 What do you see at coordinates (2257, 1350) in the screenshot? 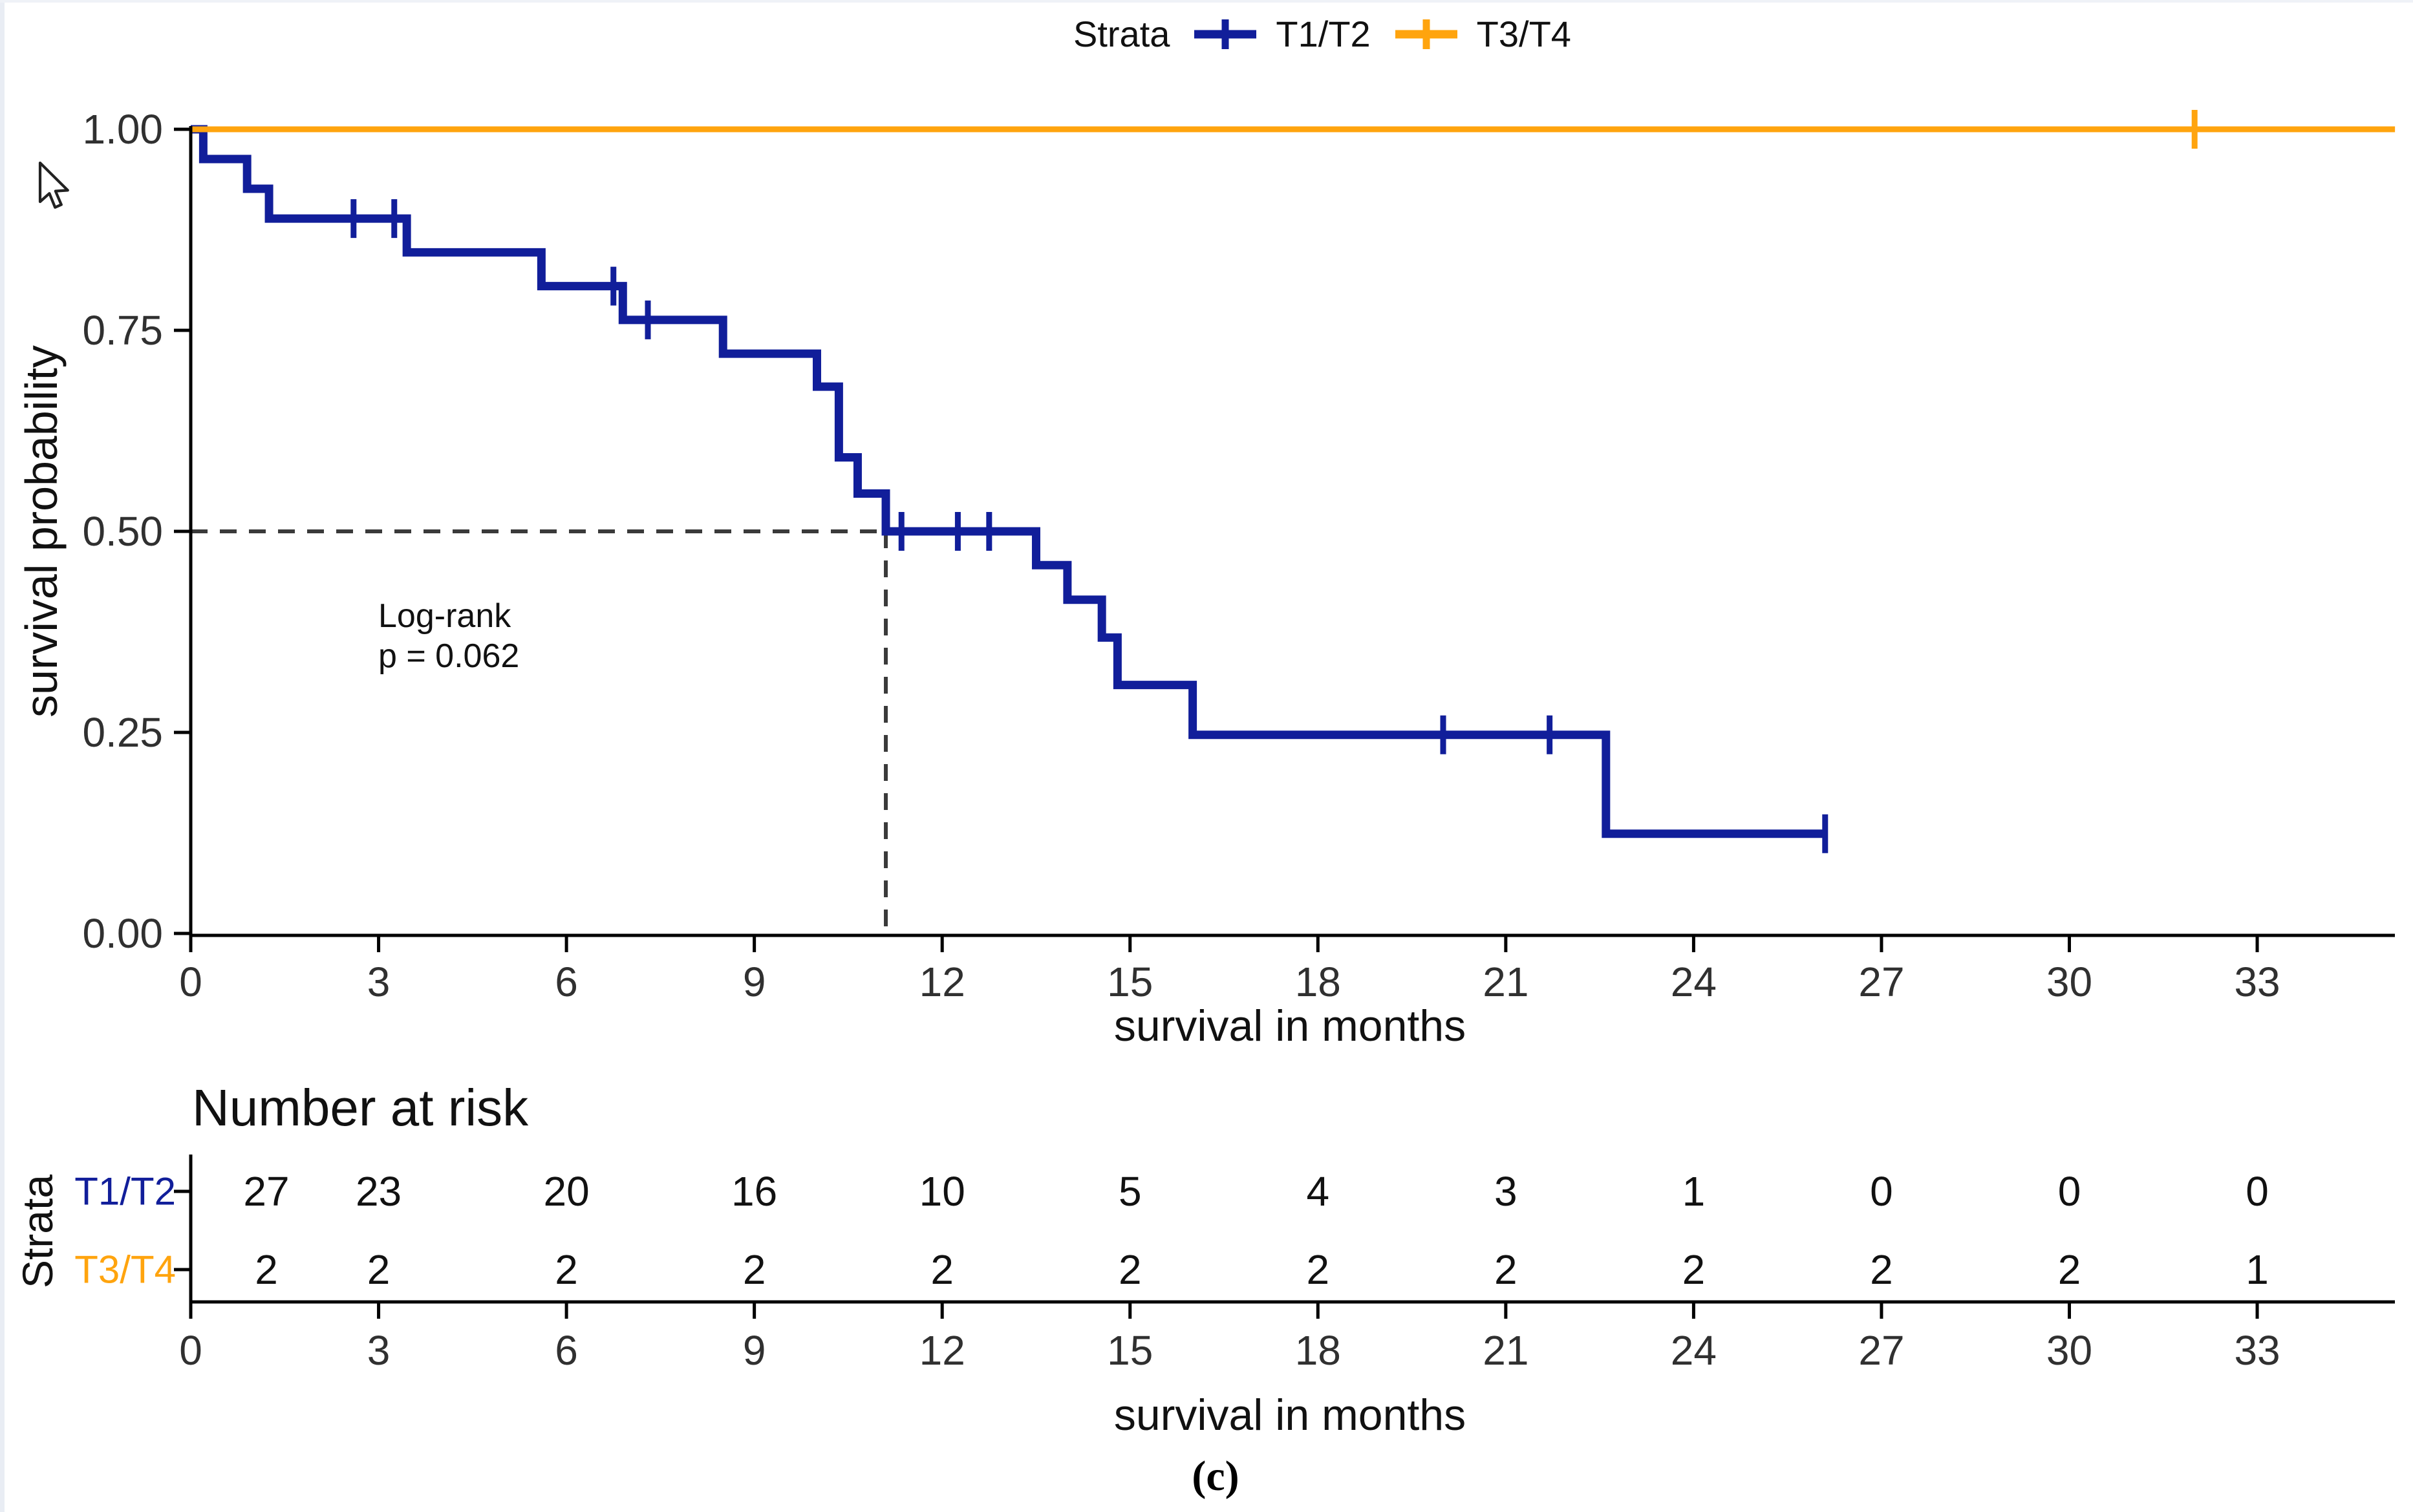
I see `risk-x-tick-label: 33` at bounding box center [2257, 1350].